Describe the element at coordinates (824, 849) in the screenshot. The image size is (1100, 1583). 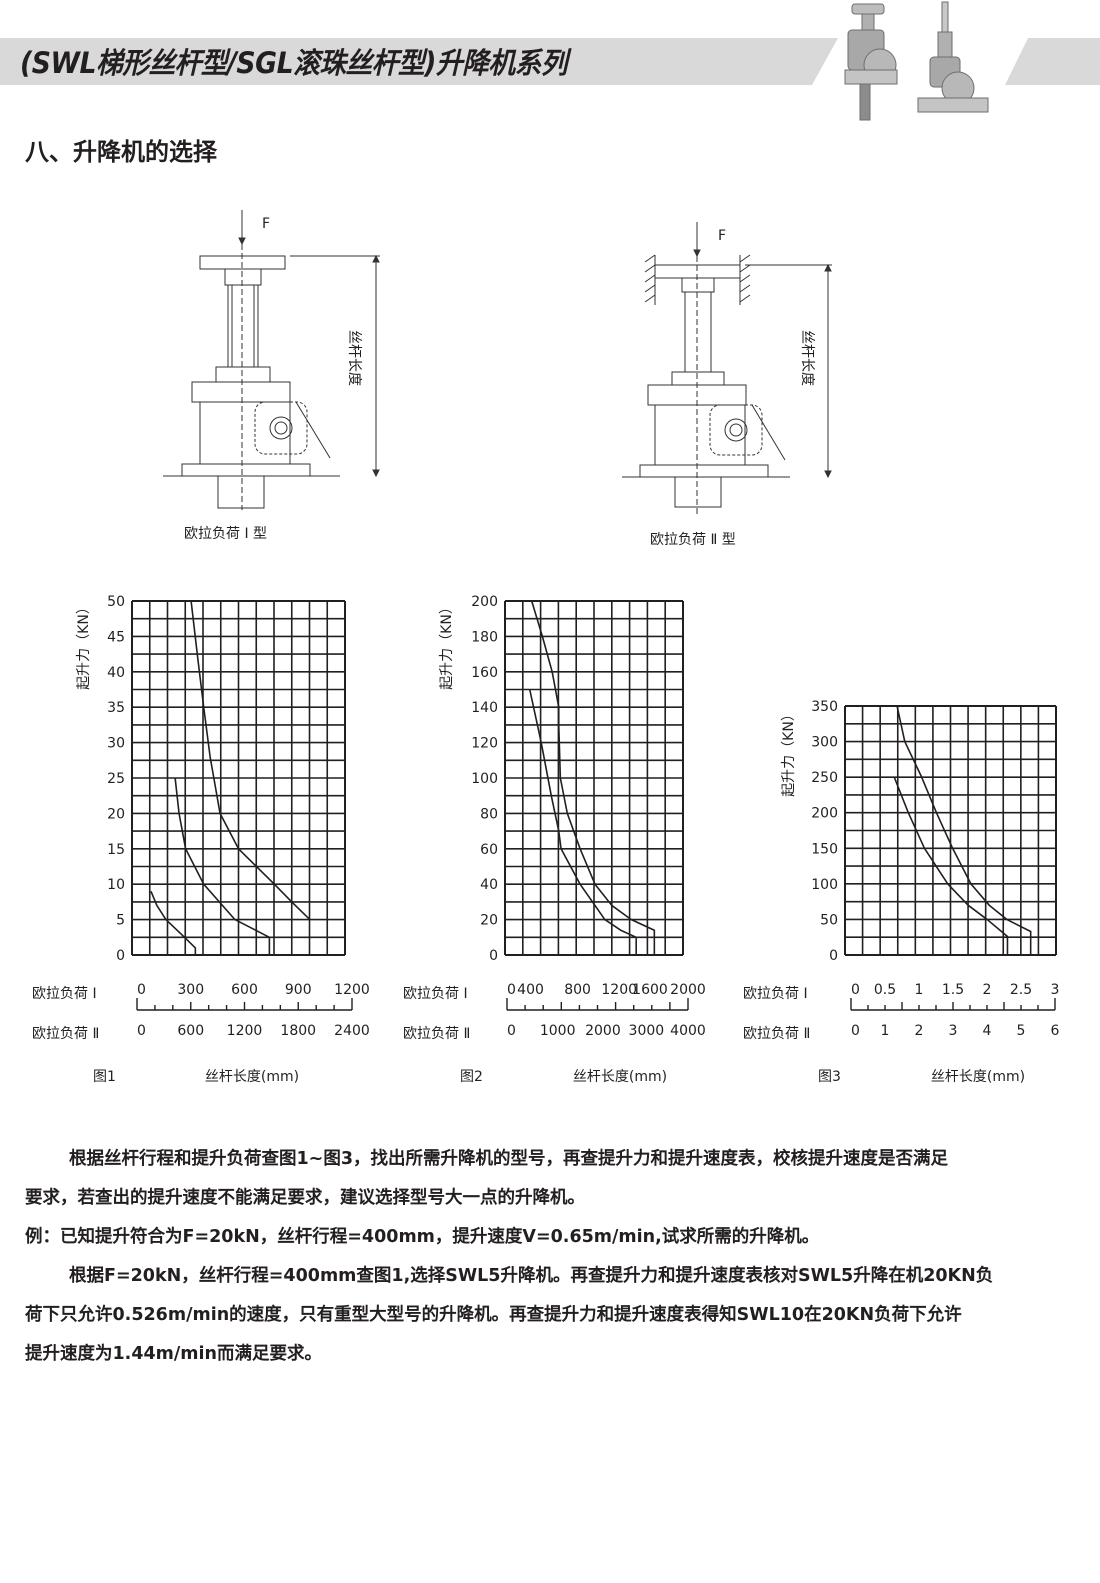
I see `y-tick-label: 150` at that location.